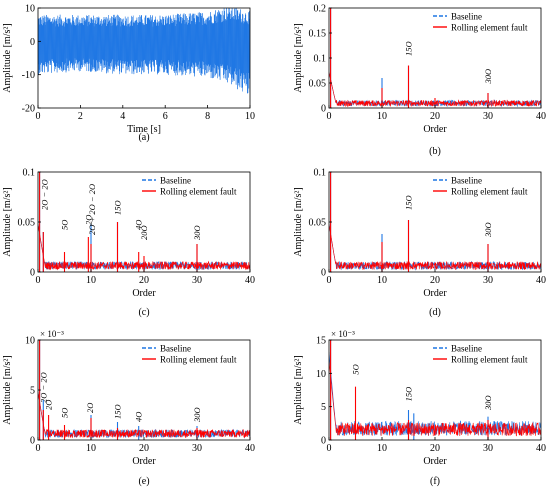 The width and height of the screenshot is (550, 496). I want to click on x-axis-label-e: Order, so click(144, 461).